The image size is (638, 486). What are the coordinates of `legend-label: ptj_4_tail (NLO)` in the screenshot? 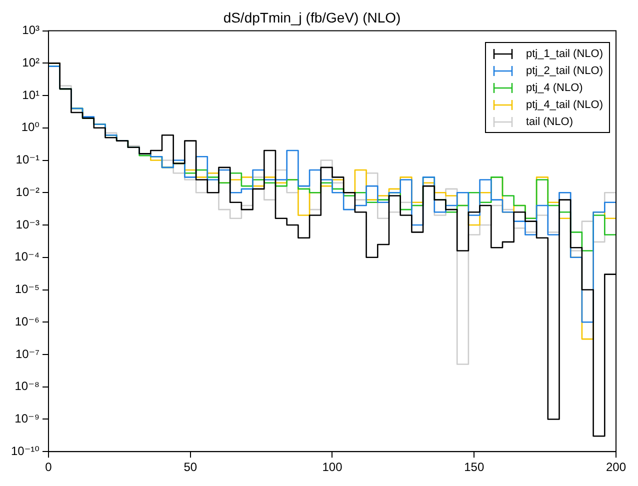 It's located at (564, 104).